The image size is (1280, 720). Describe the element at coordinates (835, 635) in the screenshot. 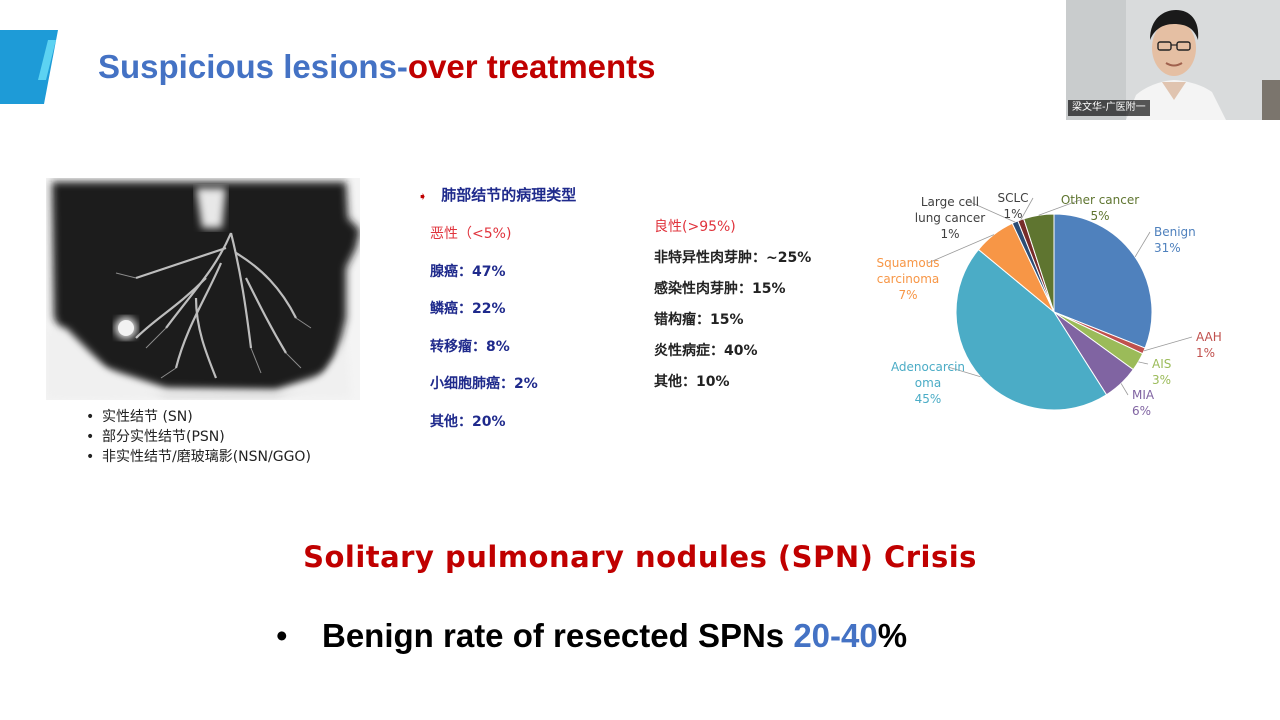

I see `benign-rate-value: 20-40` at that location.